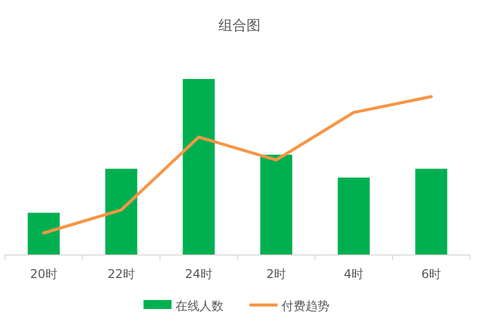 The image size is (479, 329). Describe the element at coordinates (431, 274) in the screenshot. I see `x-tick-label: 6时` at that location.